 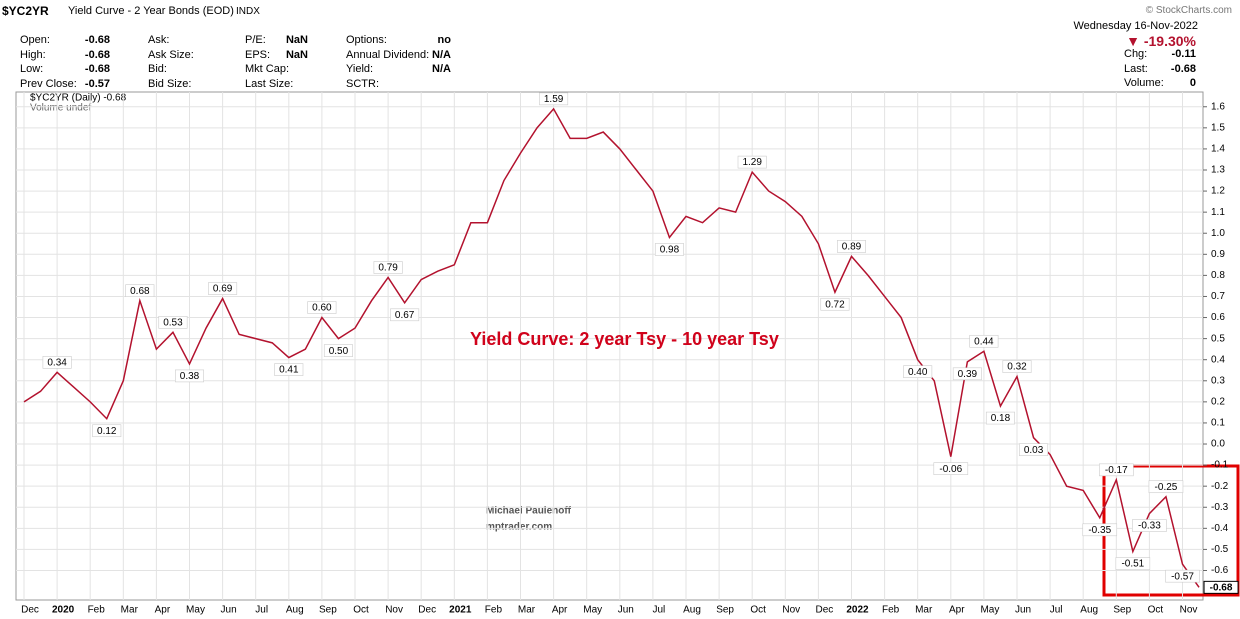 What do you see at coordinates (1218, 401) in the screenshot?
I see `y-tick-label: 0.2` at bounding box center [1218, 401].